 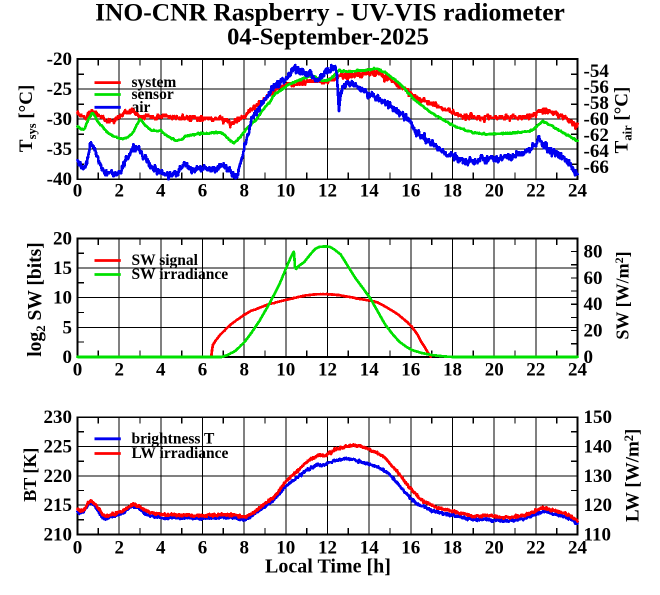 I want to click on svg-text: BT [K], so click(x=30, y=475).